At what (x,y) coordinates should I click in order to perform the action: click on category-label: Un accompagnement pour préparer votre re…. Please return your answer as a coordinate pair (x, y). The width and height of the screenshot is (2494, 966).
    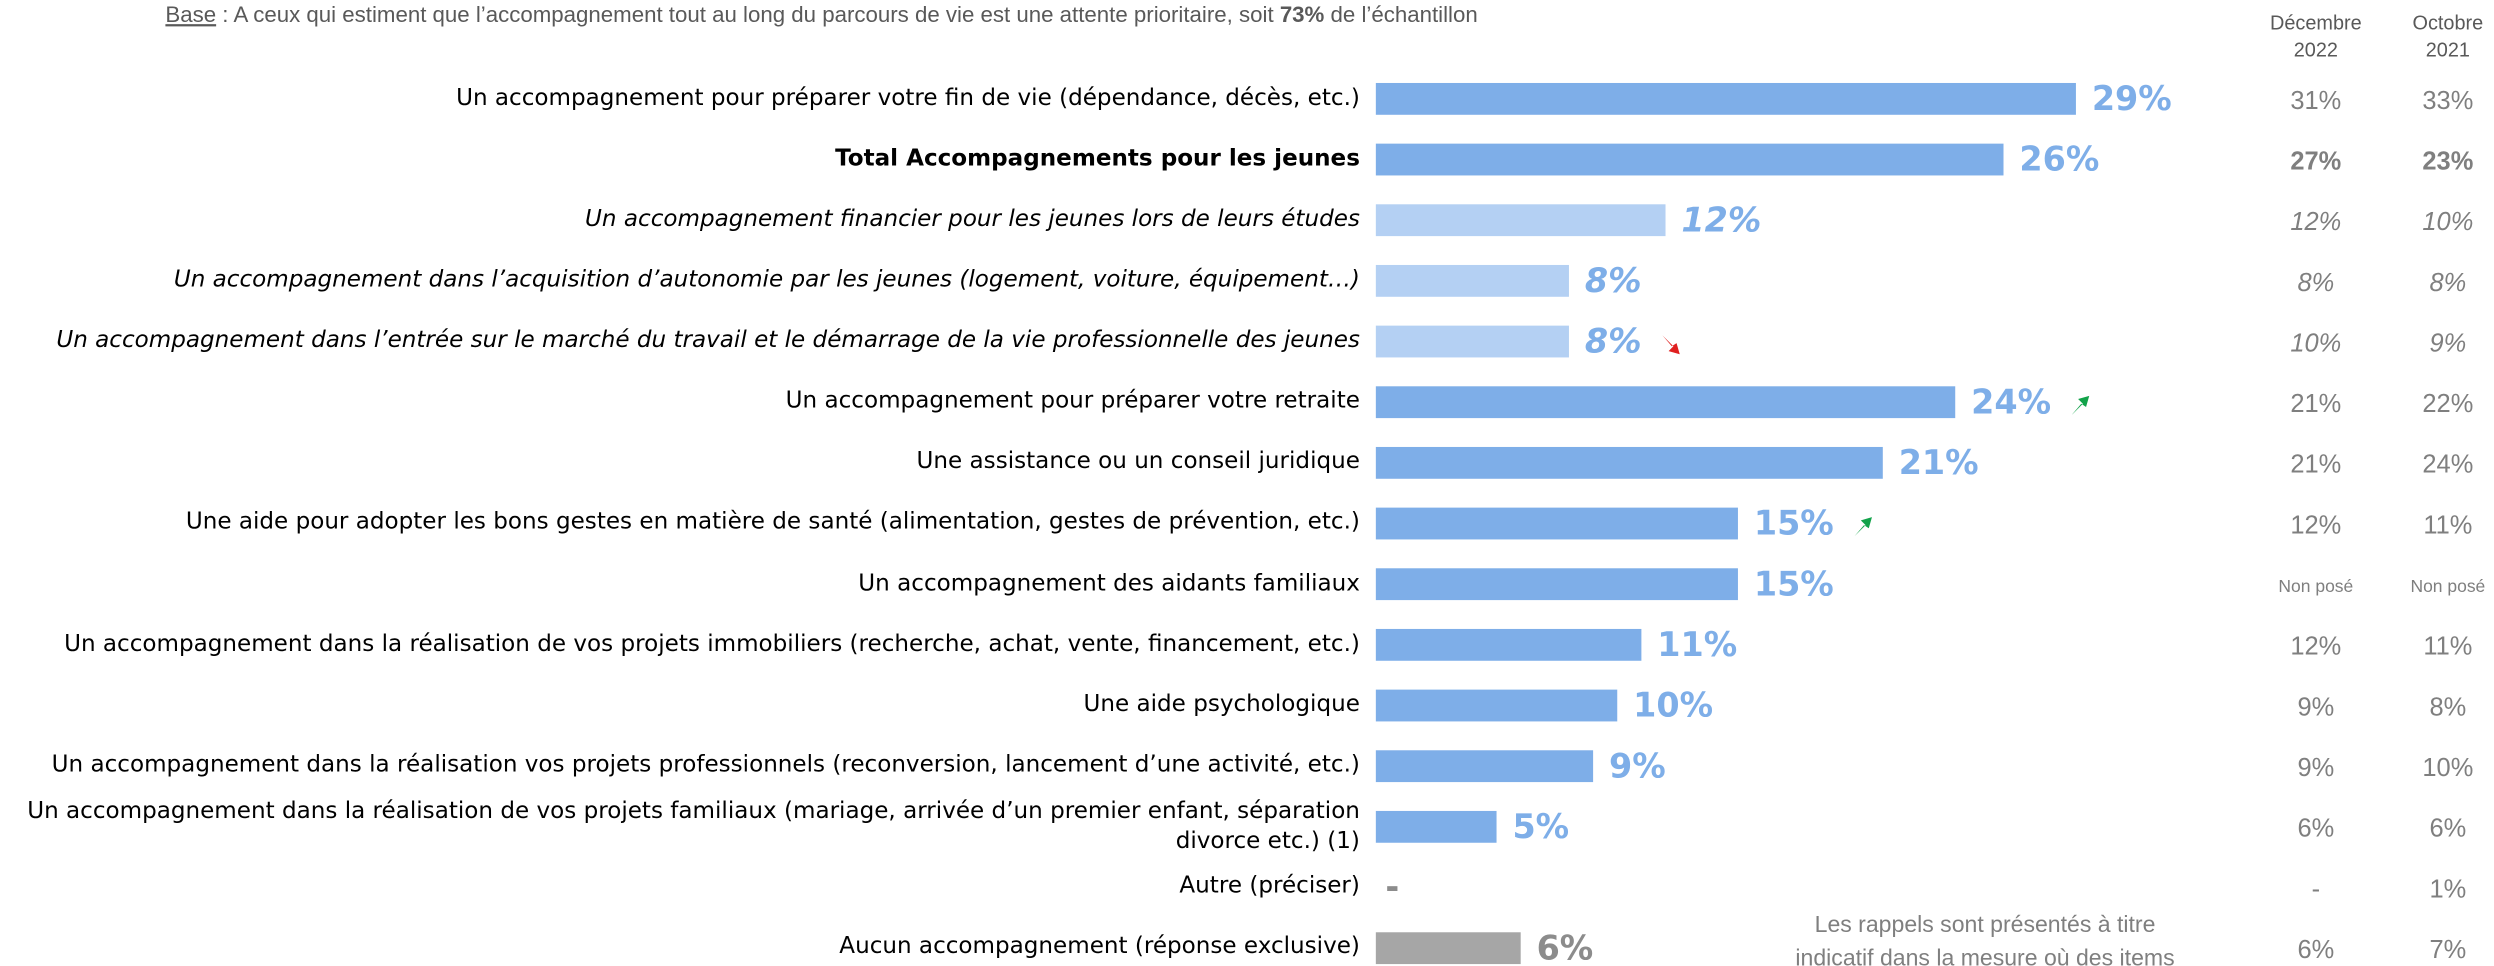
    Looking at the image, I should click on (1072, 401).